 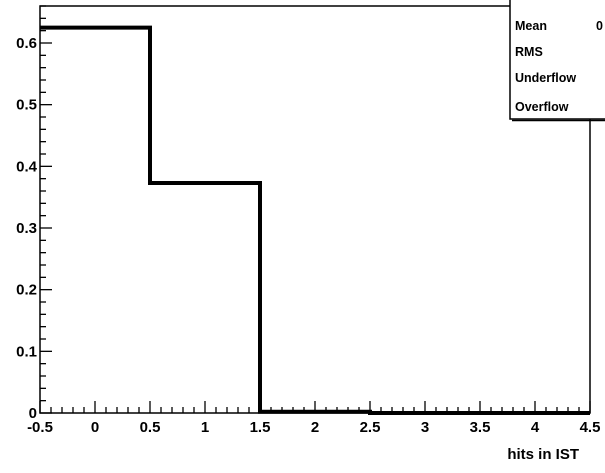 What do you see at coordinates (535, 427) in the screenshot?
I see `x-tick-label: 4` at bounding box center [535, 427].